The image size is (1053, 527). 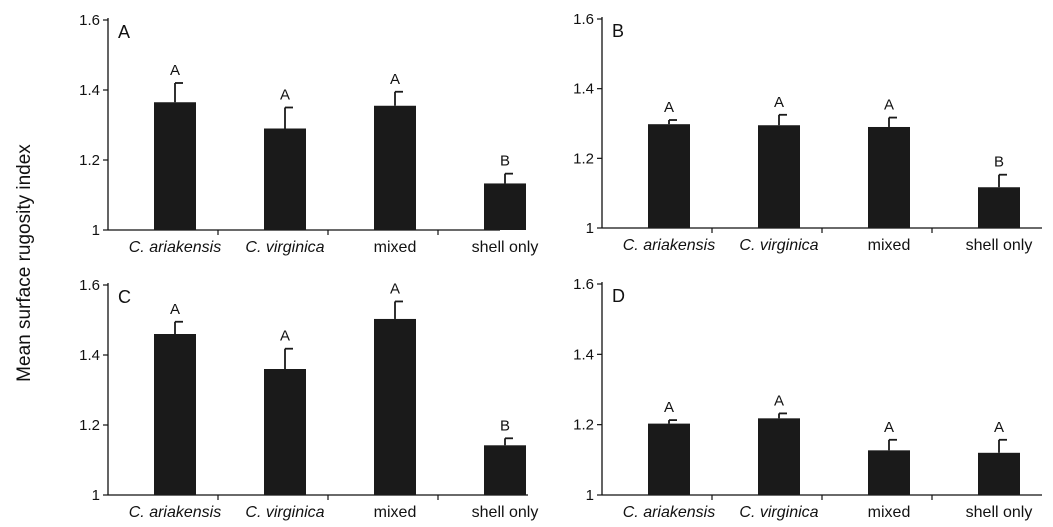 I want to click on panel-label: C, so click(x=124, y=297).